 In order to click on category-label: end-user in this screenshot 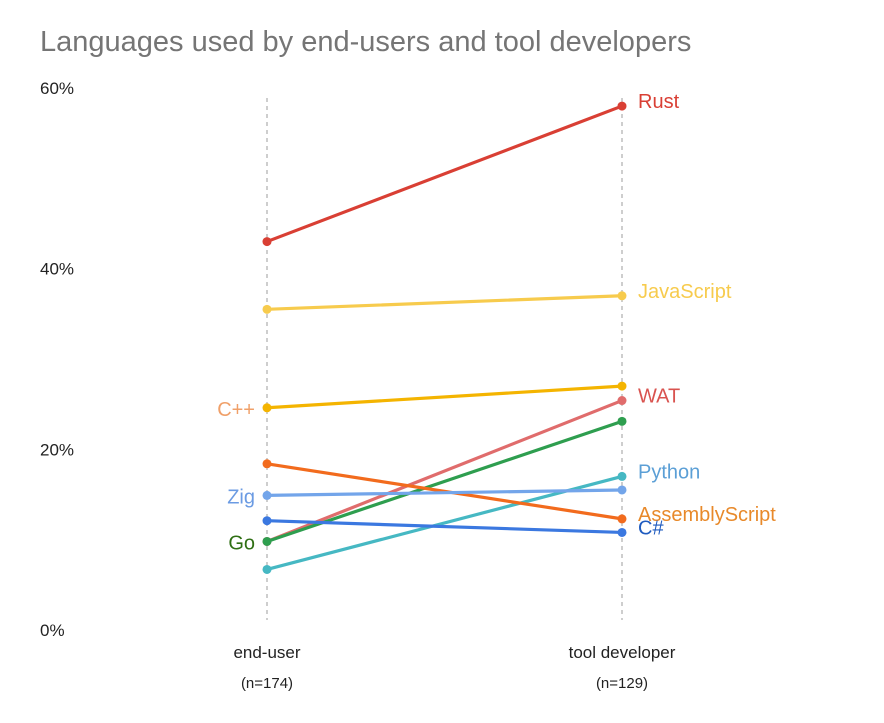, I will do `click(266, 652)`.